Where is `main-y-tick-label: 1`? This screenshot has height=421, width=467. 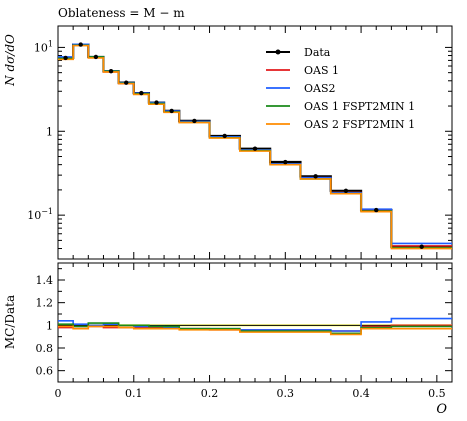
main-y-tick-label: 1 is located at coordinates (49, 131).